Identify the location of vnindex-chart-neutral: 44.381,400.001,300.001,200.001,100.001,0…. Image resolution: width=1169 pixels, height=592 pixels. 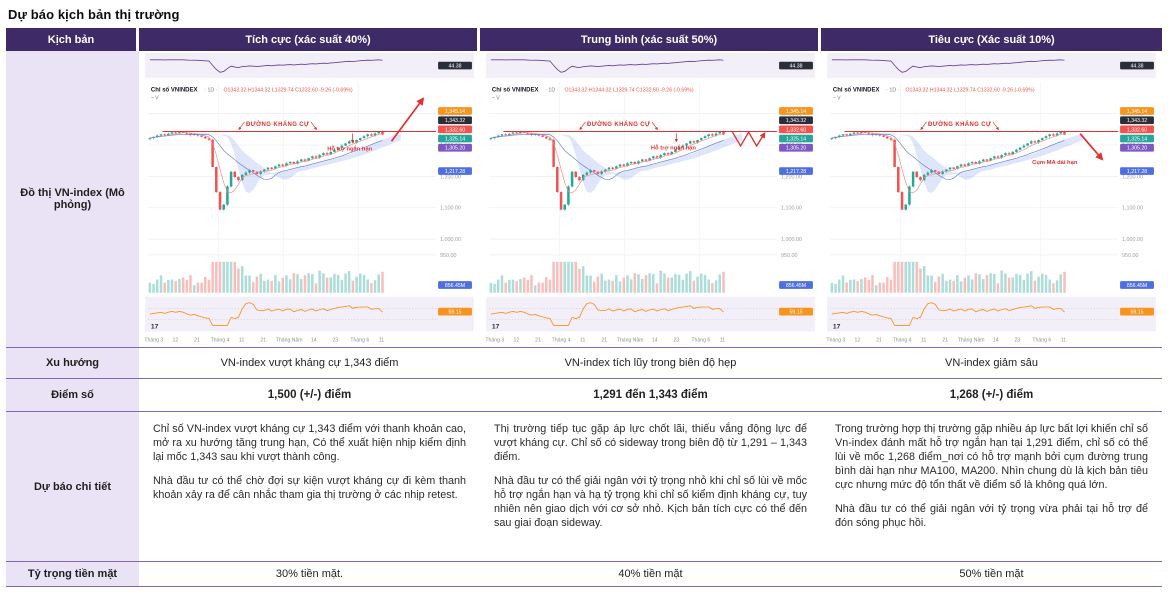
(650, 199).